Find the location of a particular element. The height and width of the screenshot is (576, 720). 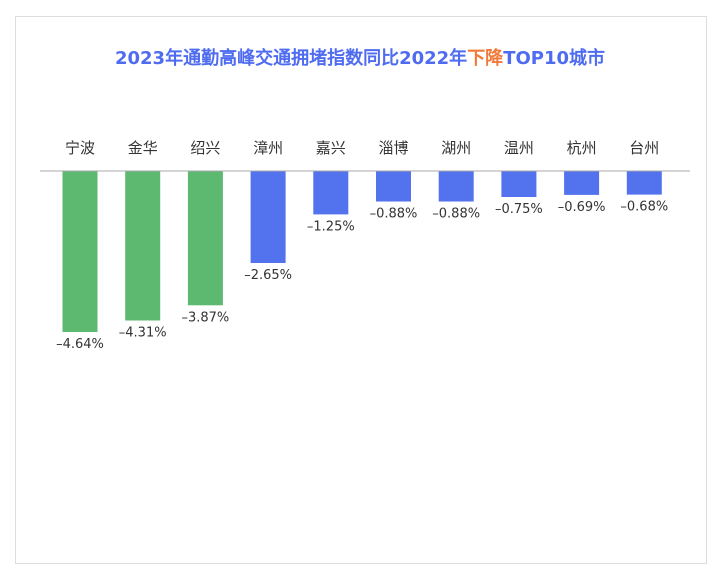

value-label-4: –2.65% is located at coordinates (268, 275).